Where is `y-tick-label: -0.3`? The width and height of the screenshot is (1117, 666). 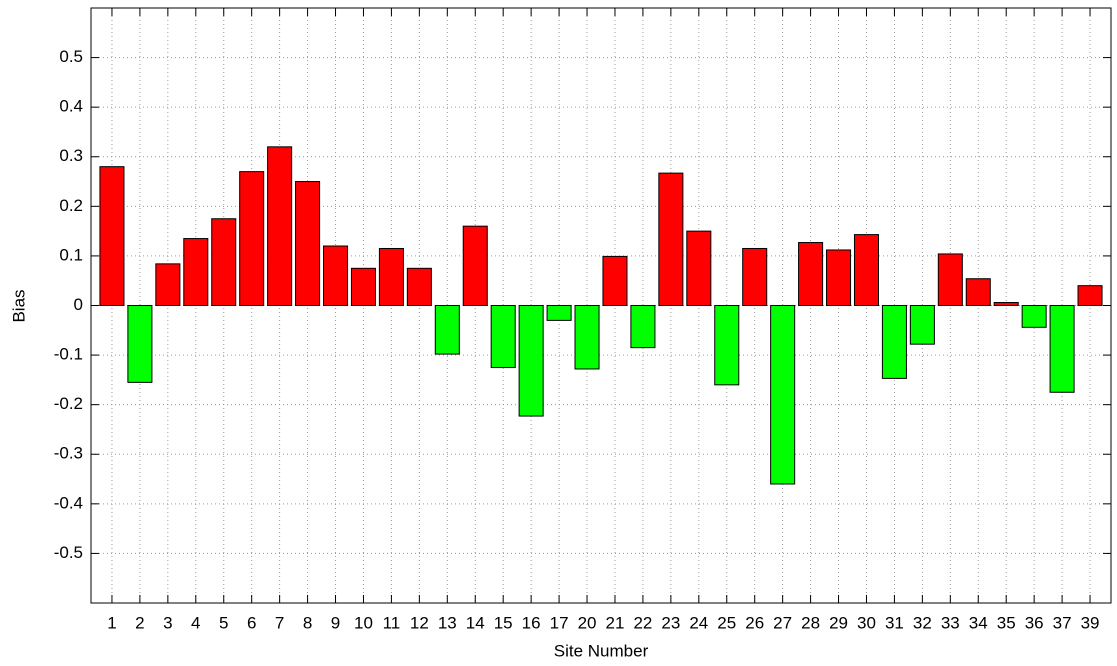 y-tick-label: -0.3 is located at coordinates (68, 453).